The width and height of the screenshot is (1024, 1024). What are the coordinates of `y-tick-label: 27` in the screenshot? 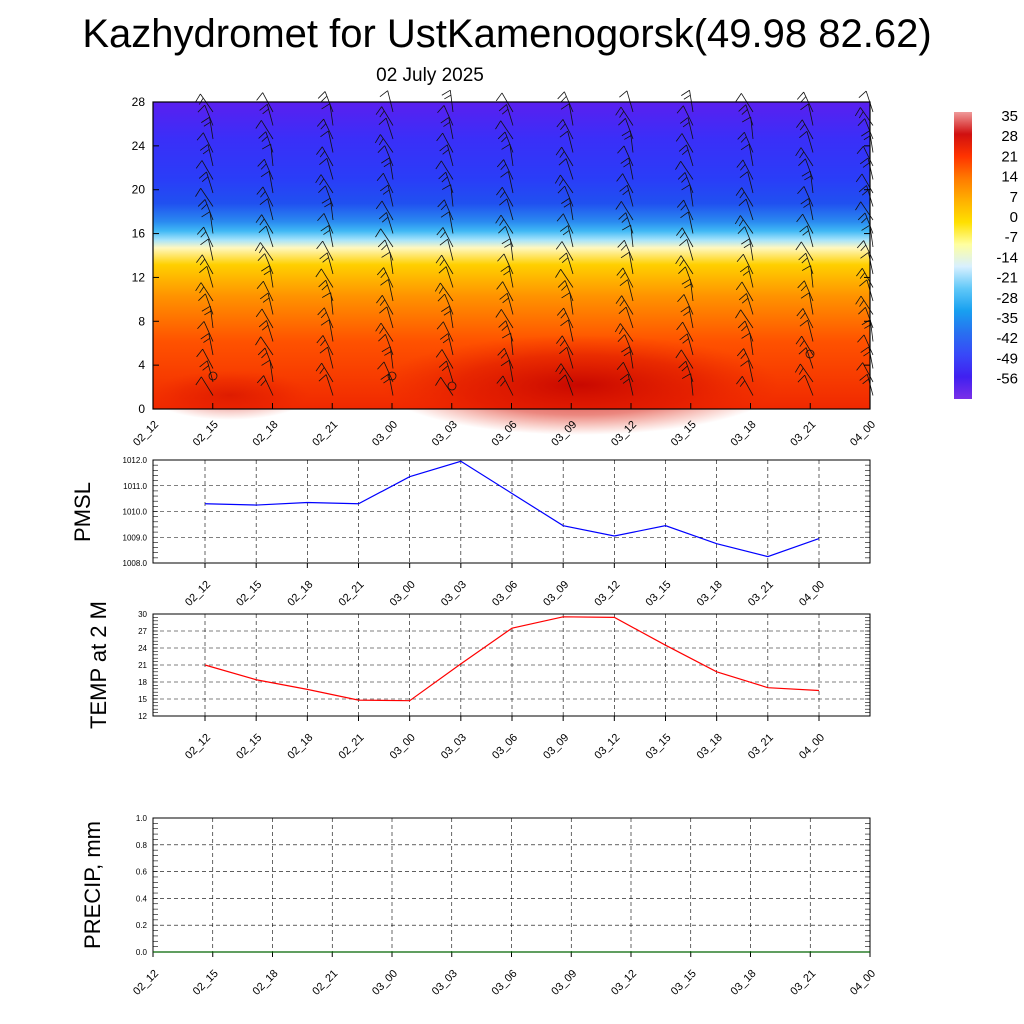 It's located at (142, 631).